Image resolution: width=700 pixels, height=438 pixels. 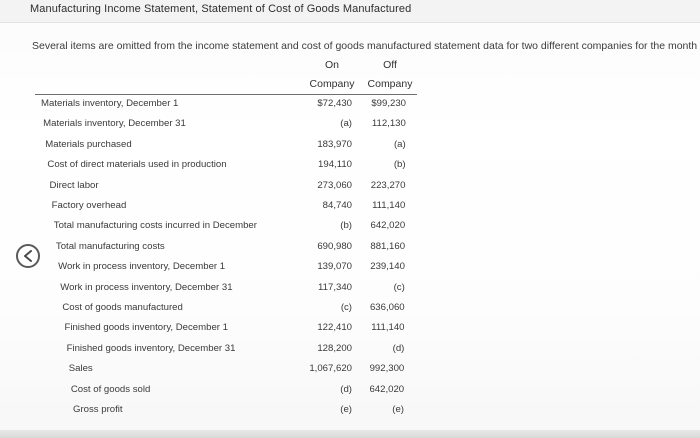 What do you see at coordinates (350, 434) in the screenshot?
I see `bottom-edge` at bounding box center [350, 434].